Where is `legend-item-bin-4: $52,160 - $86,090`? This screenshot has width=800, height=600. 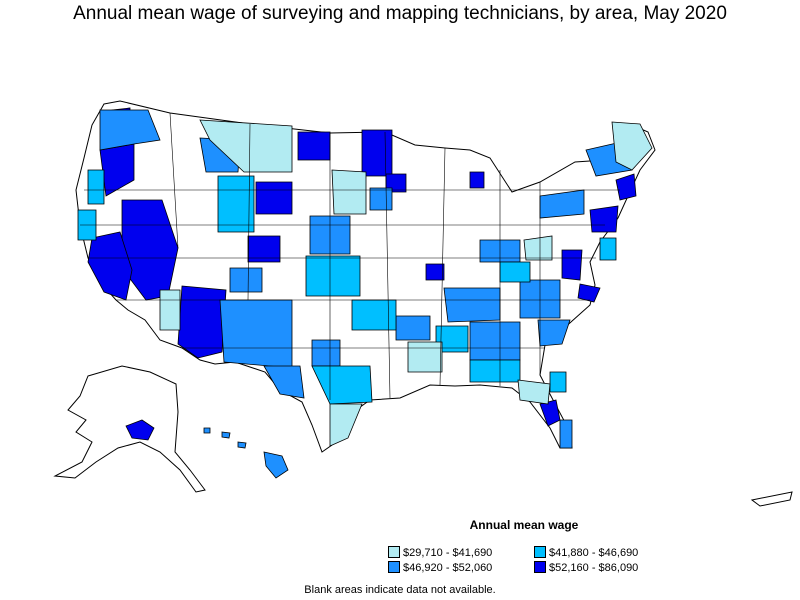 legend-item-bin-4: $52,160 - $86,090 is located at coordinates (586, 568).